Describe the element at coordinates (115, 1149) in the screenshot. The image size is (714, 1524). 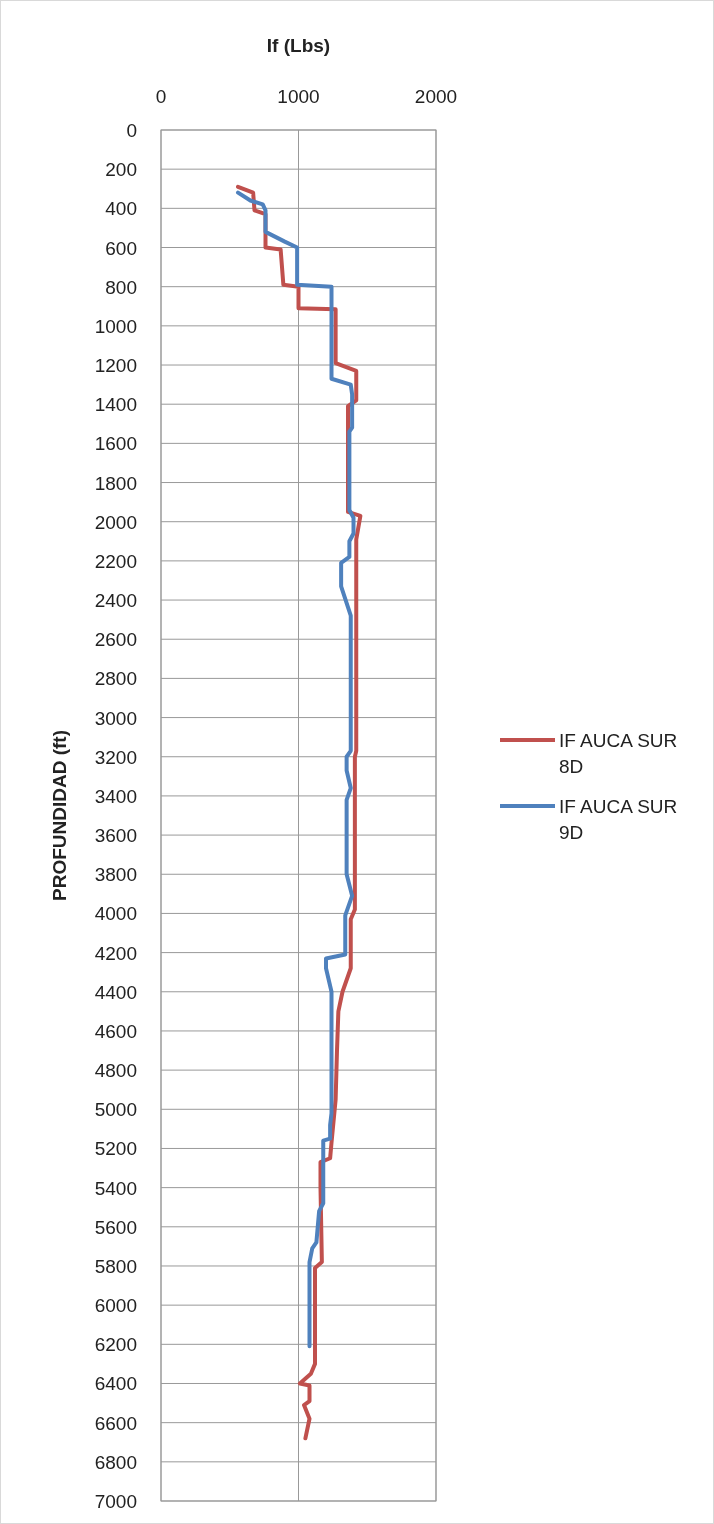
I see `y-tick-label: 5200` at that location.